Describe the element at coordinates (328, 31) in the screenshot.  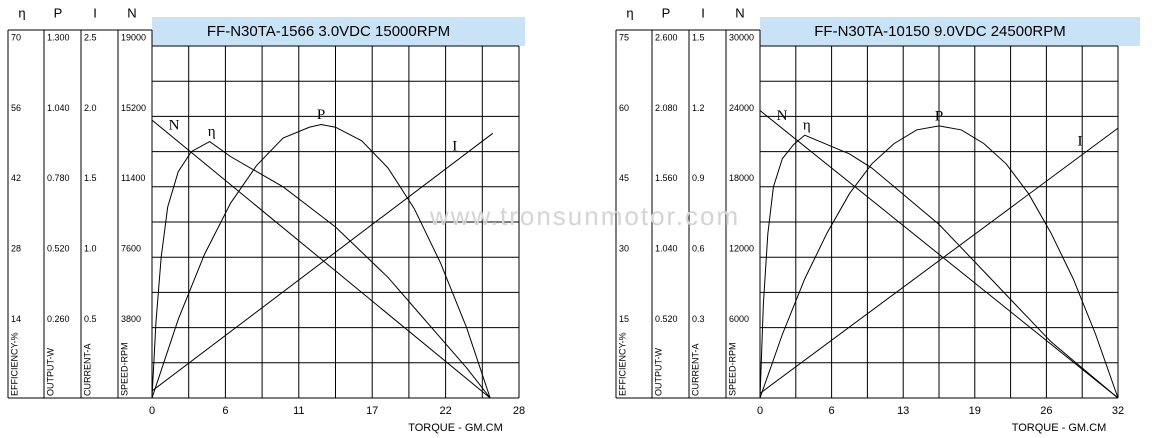
I see `chart-title: FF-N30TA-1566 3.0VDC 15000RPM` at that location.